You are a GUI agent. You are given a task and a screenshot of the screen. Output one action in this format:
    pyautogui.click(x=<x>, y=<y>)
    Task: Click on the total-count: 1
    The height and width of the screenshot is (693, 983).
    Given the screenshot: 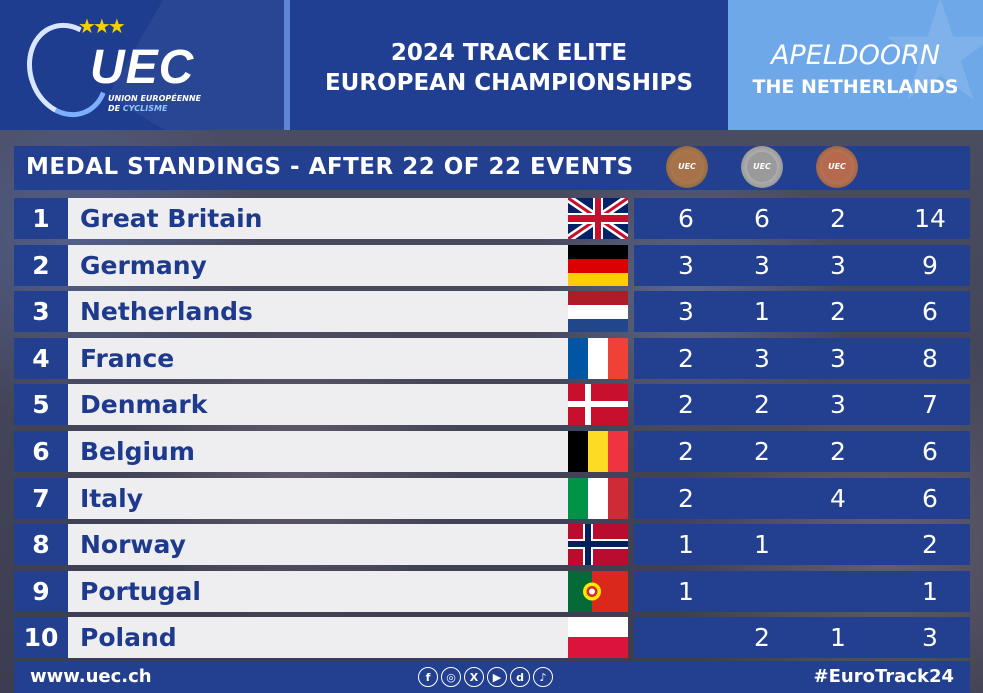 What is the action you would take?
    pyautogui.click(x=930, y=591)
    